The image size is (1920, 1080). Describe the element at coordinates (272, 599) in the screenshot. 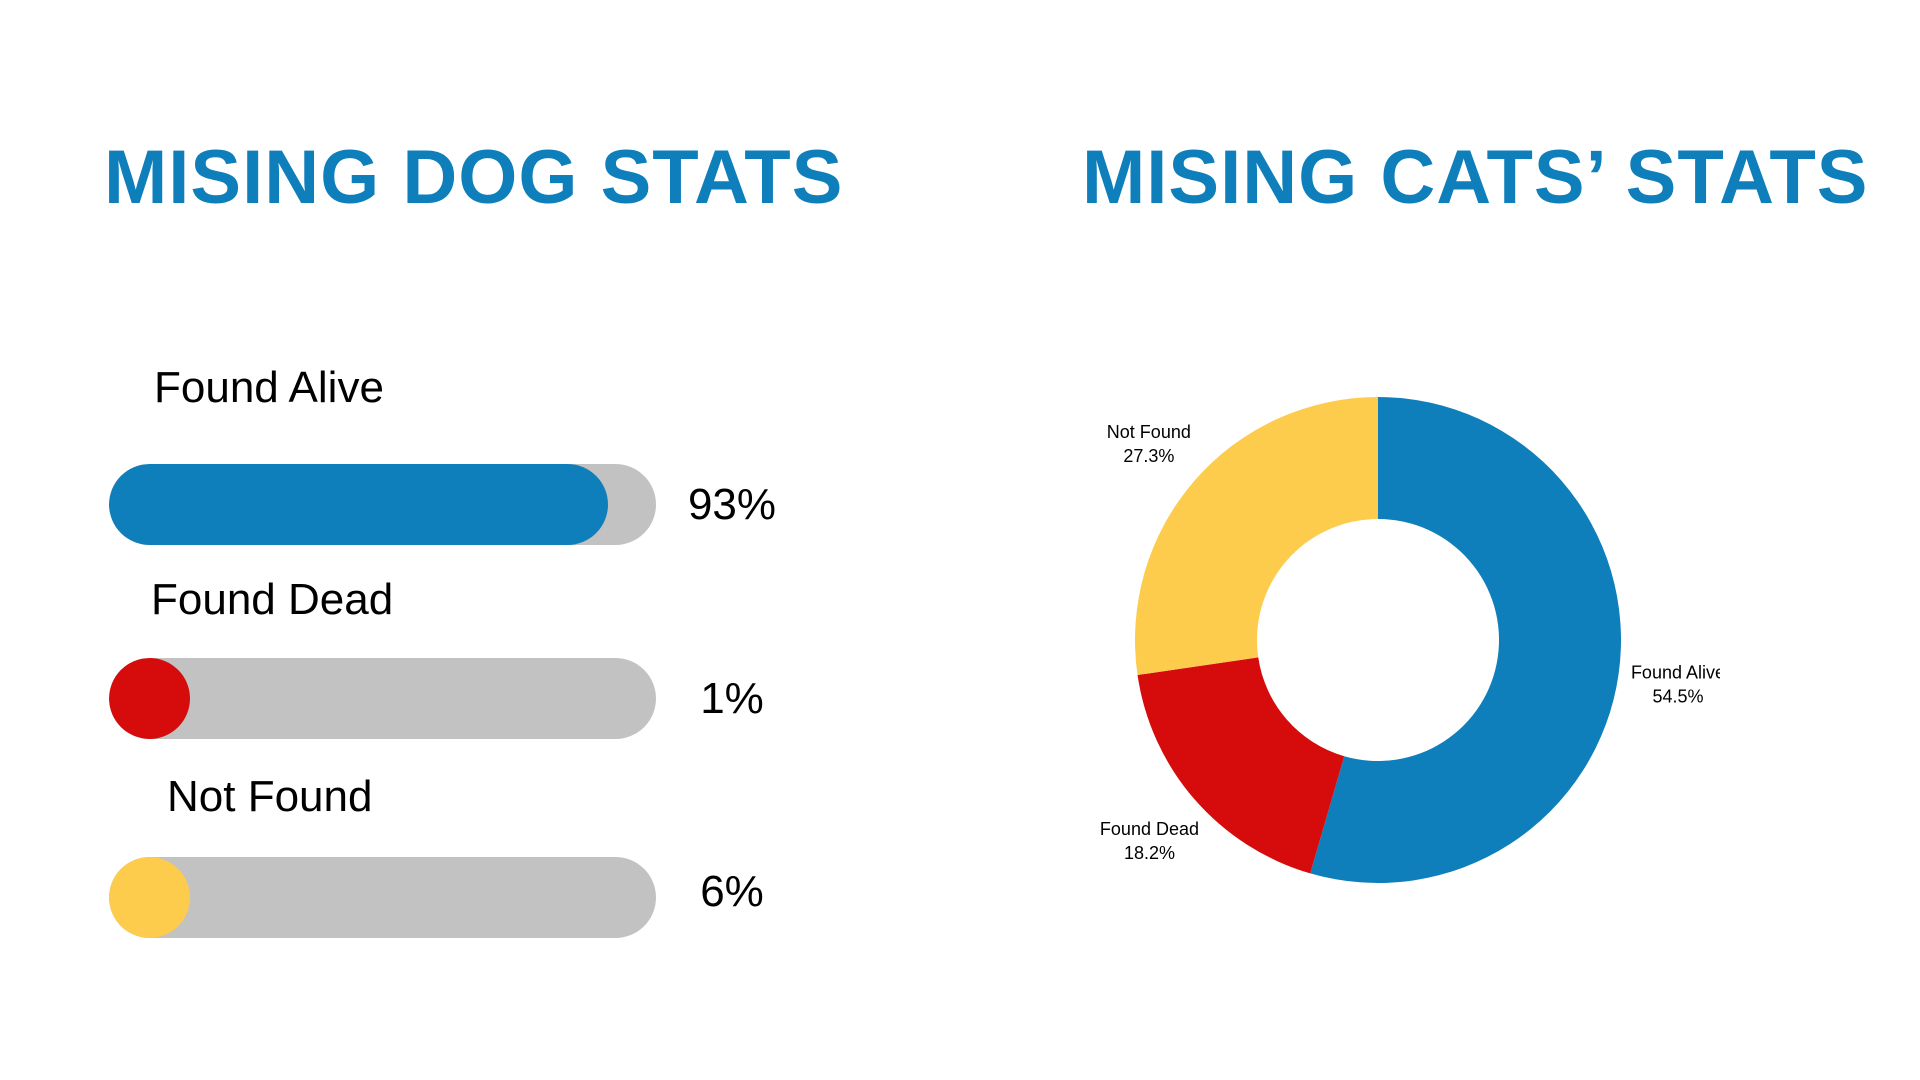

I see `row-label-found-dead: Found Dead` at that location.